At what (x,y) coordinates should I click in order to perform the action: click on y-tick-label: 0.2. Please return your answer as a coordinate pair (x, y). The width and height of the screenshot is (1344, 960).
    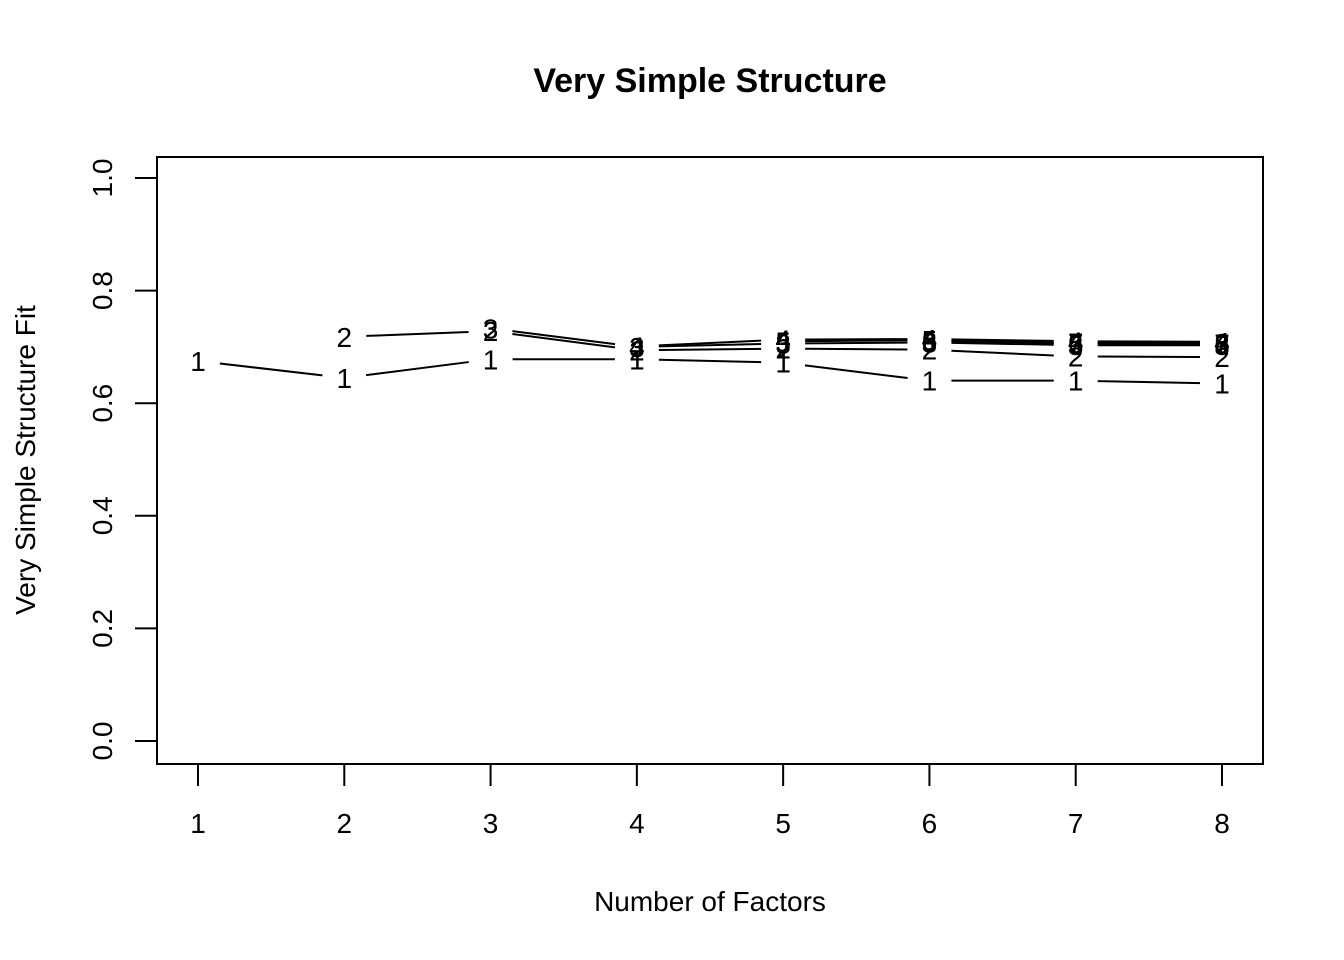
    Looking at the image, I should click on (102, 628).